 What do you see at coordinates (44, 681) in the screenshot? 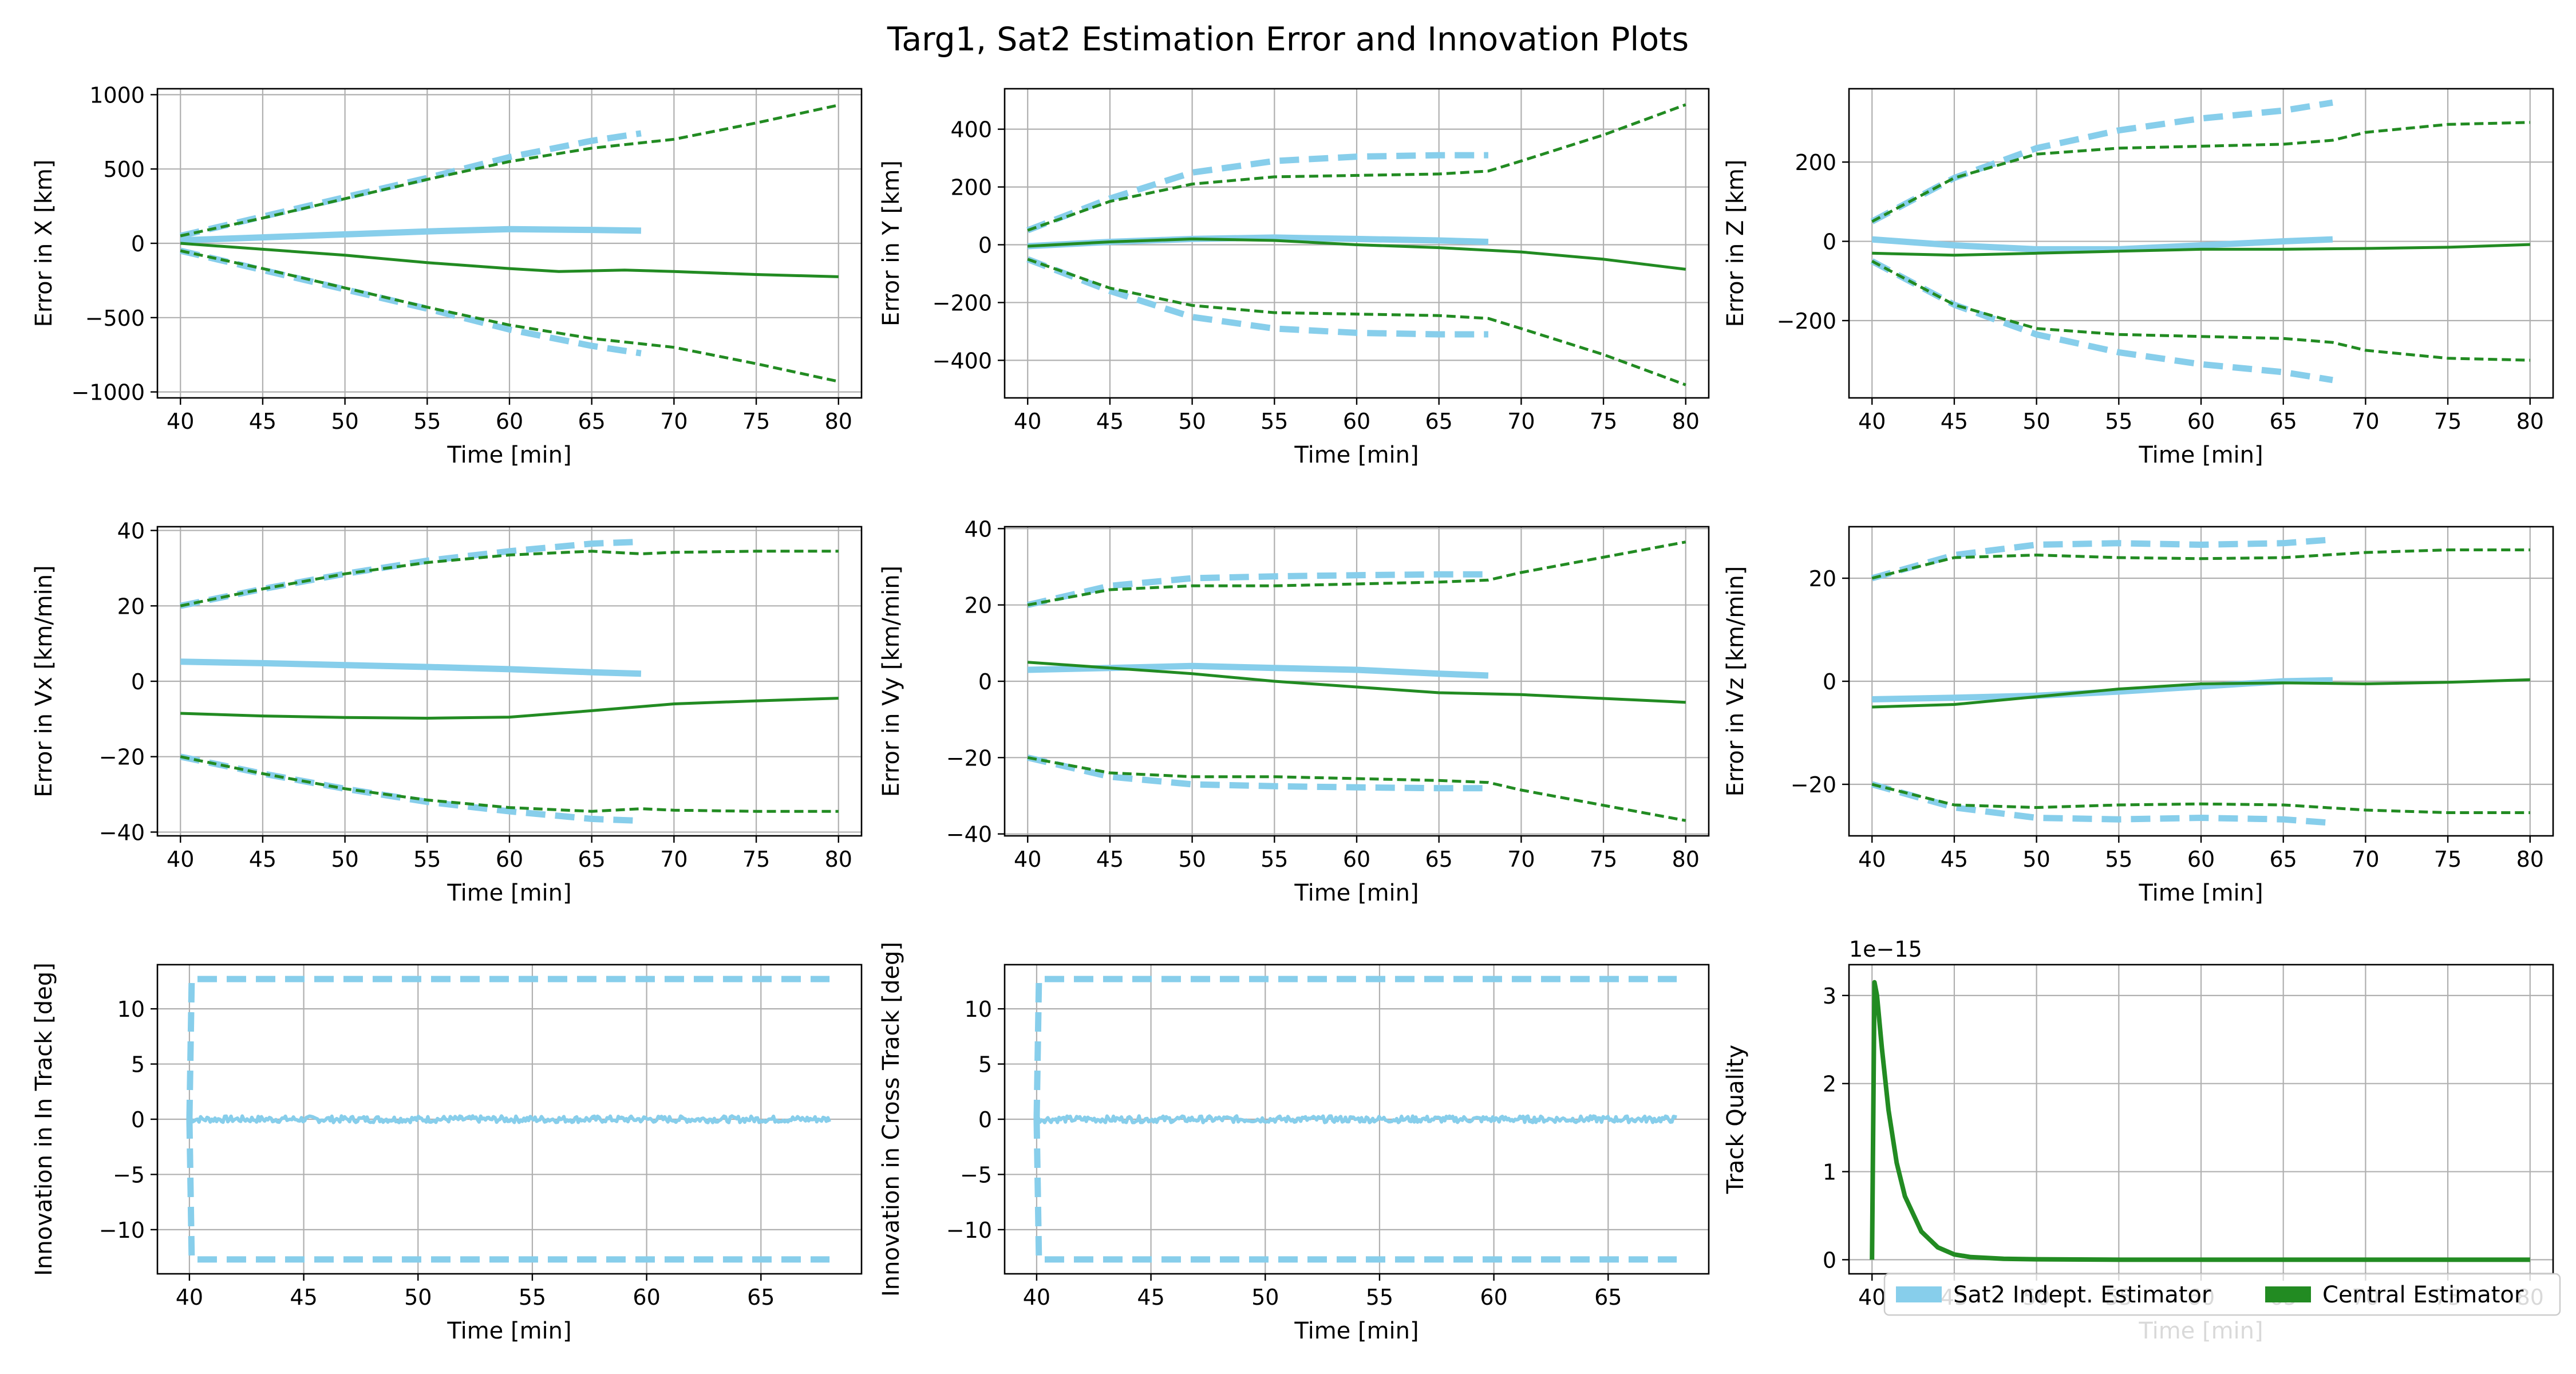
I see `y-axis-label: Error in Vx [km/min]` at bounding box center [44, 681].